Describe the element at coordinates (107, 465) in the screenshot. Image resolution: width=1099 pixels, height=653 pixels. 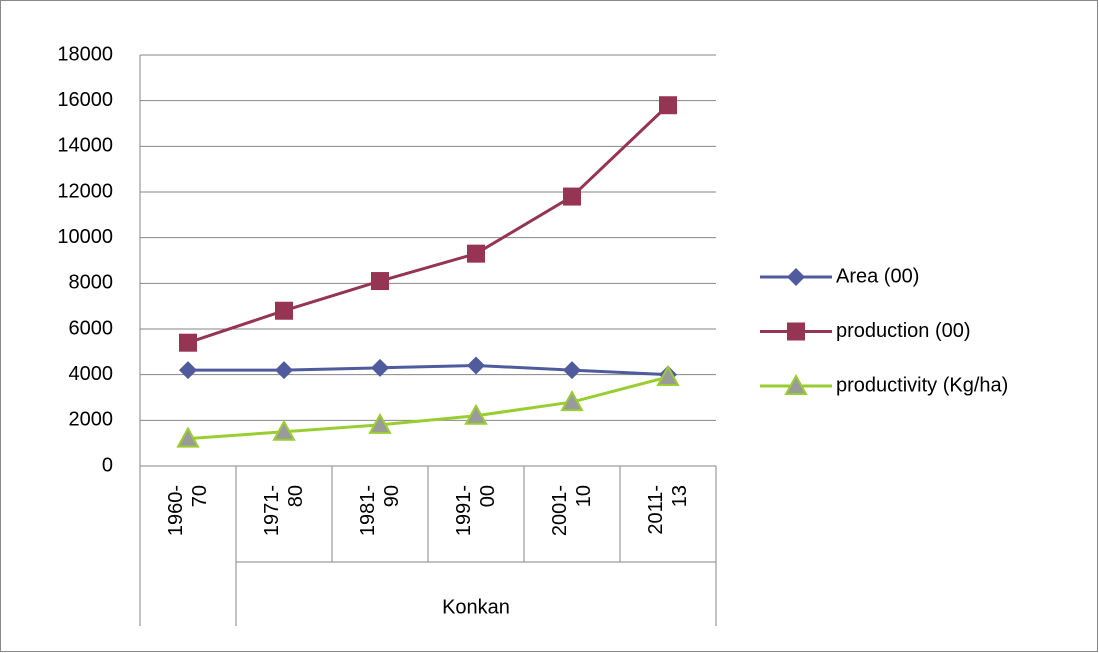
I see `y-tick-label: 0` at that location.